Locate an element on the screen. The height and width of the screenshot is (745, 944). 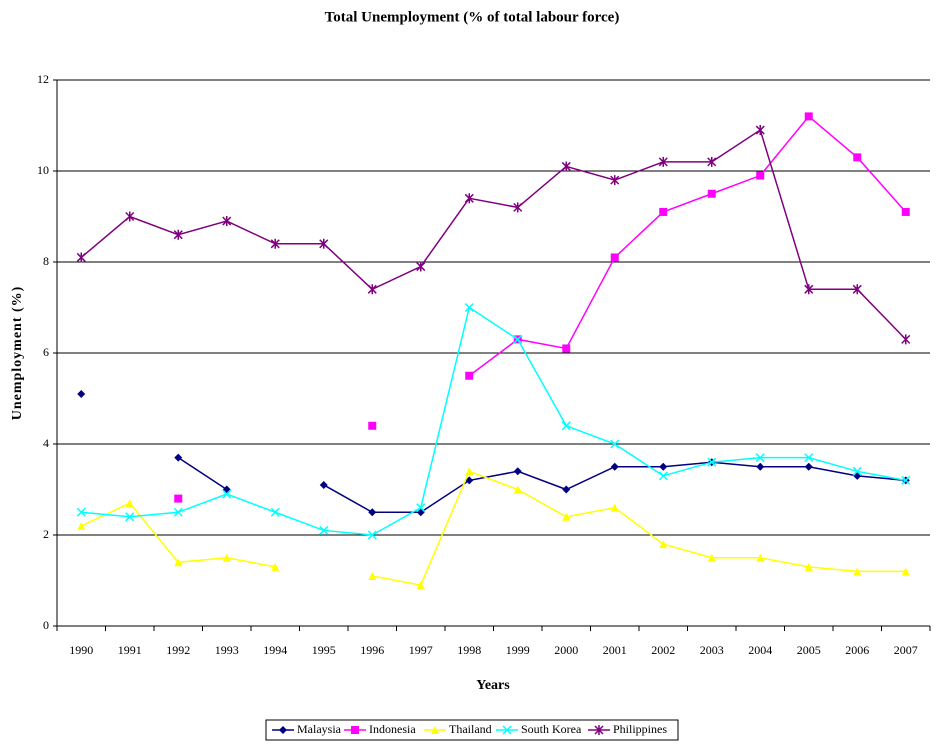
x-tick-label: 2006 is located at coordinates (857, 650).